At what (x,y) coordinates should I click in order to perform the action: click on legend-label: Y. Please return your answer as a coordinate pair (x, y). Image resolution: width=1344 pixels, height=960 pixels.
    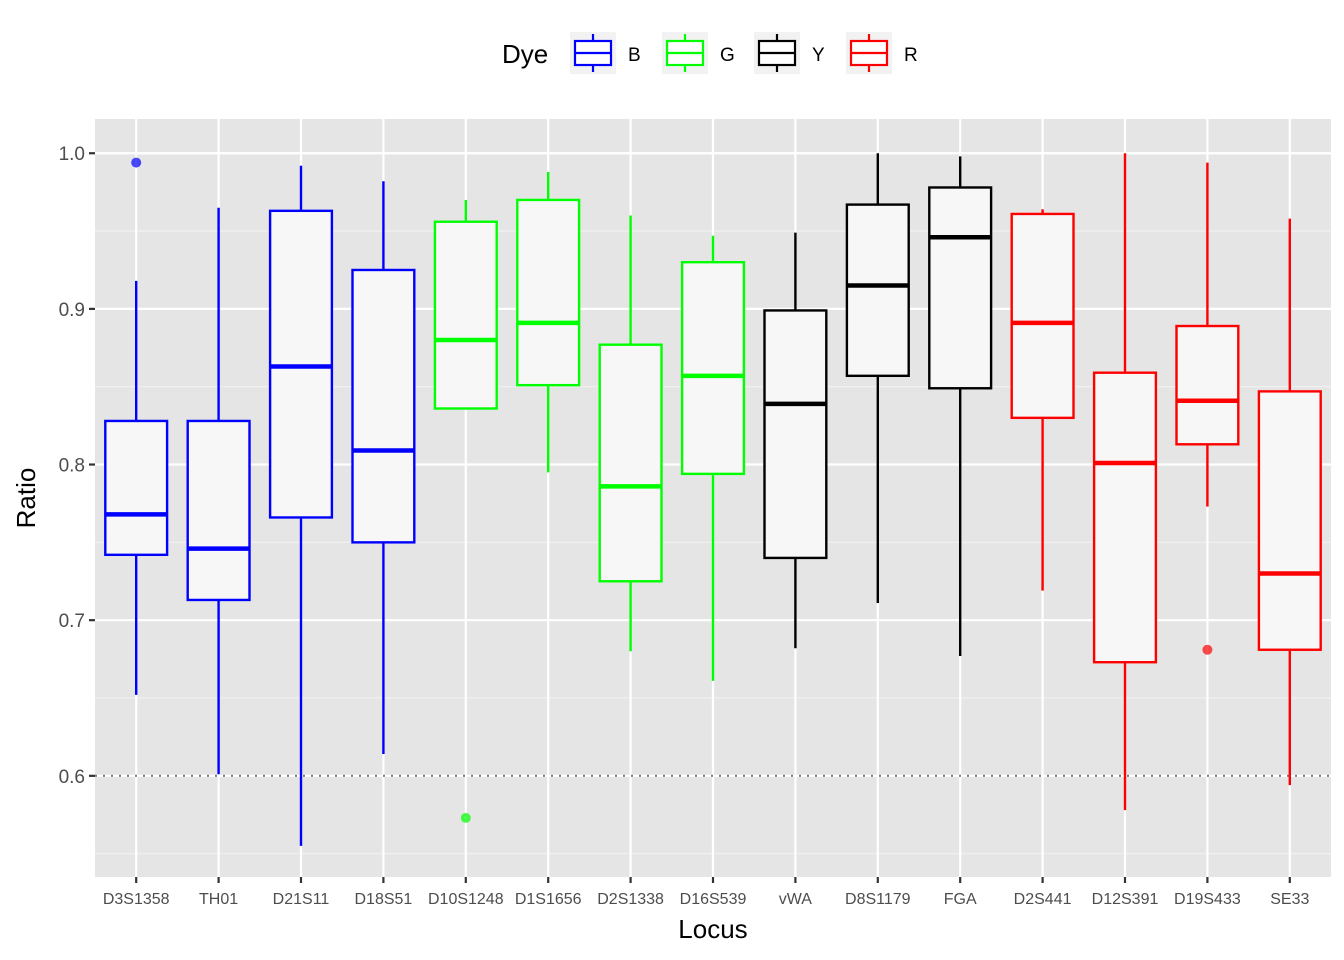
    Looking at the image, I should click on (818, 55).